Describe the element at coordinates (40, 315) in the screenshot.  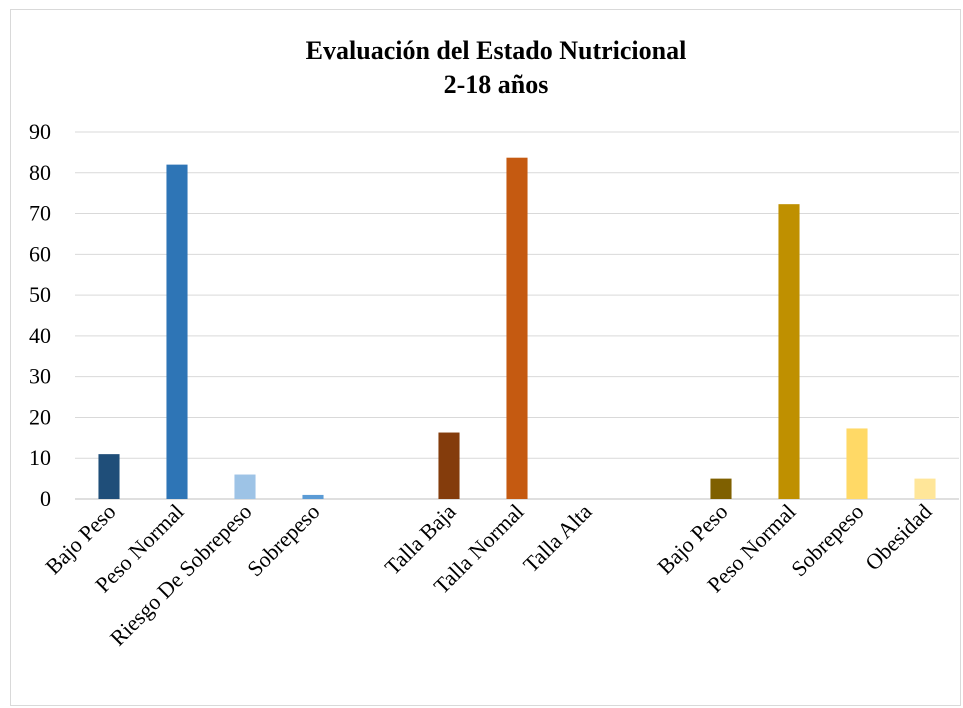
I see `y-axis-ticks: 0 10 20 30 40 50 60 70 80 90` at that location.